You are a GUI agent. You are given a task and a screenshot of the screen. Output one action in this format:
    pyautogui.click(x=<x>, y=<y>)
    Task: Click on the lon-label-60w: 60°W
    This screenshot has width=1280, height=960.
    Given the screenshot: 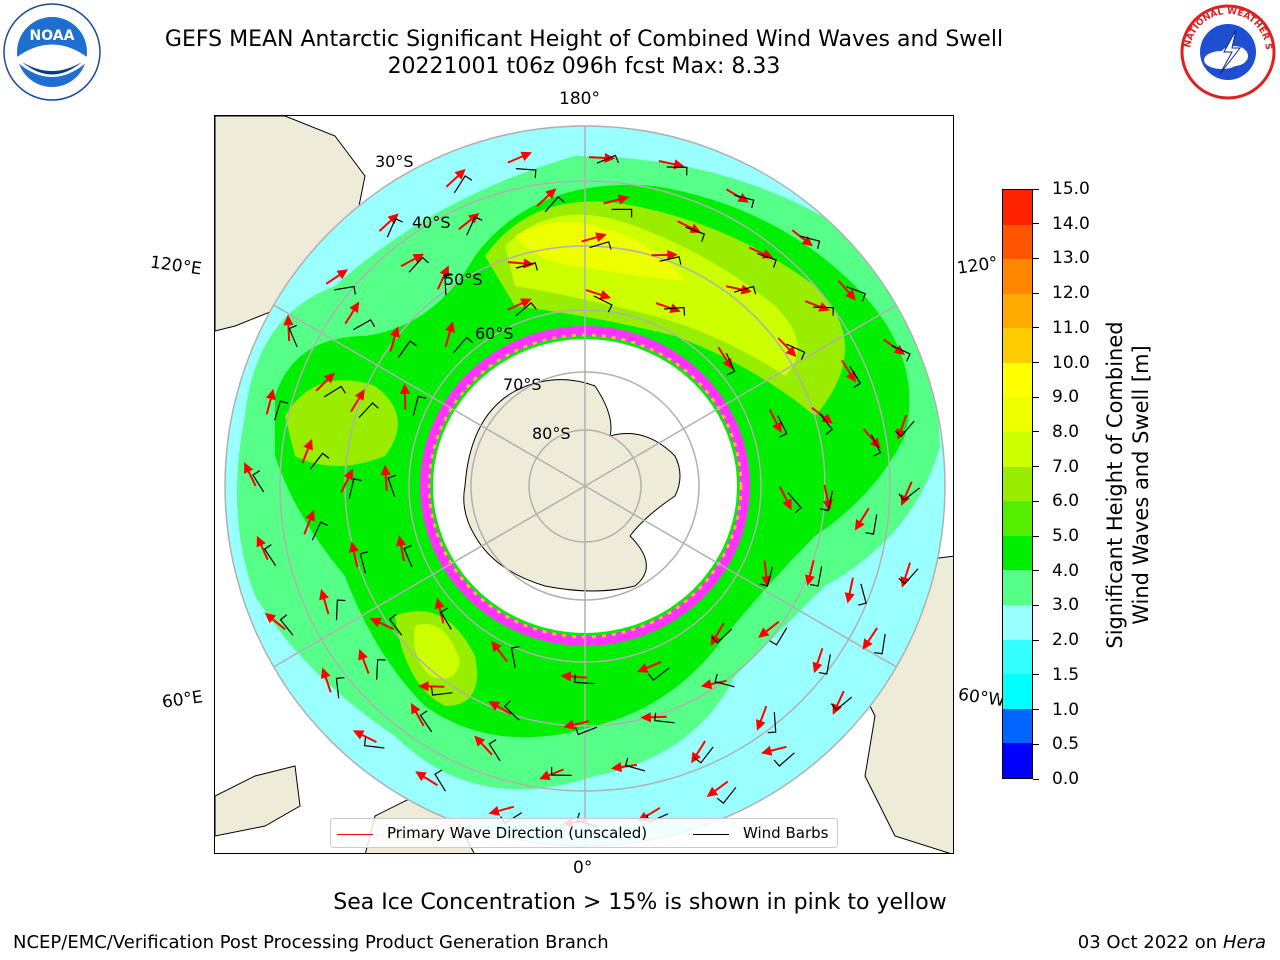 What is the action you would take?
    pyautogui.click(x=981, y=698)
    